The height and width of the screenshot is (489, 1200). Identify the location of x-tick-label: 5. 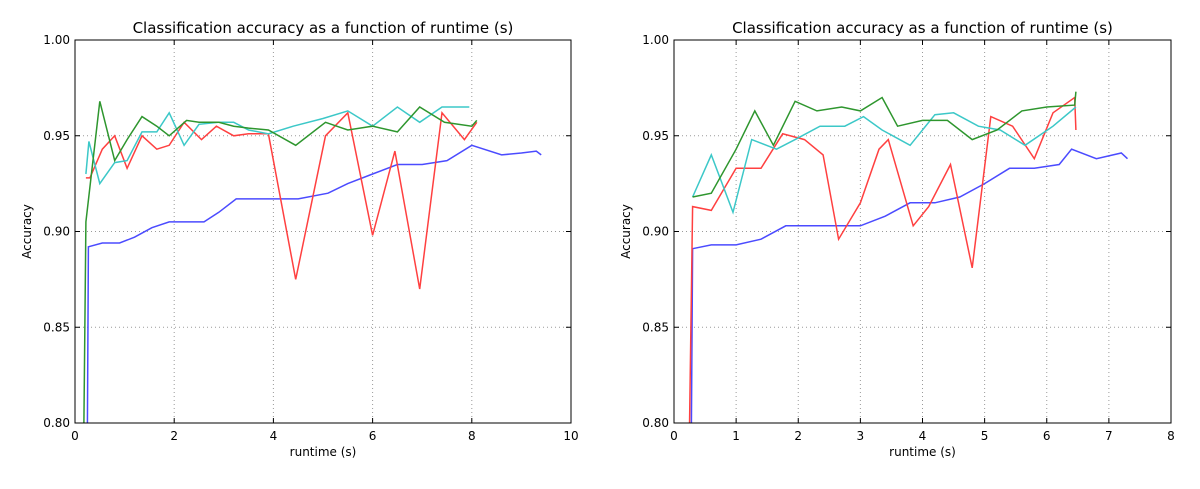
(985, 436).